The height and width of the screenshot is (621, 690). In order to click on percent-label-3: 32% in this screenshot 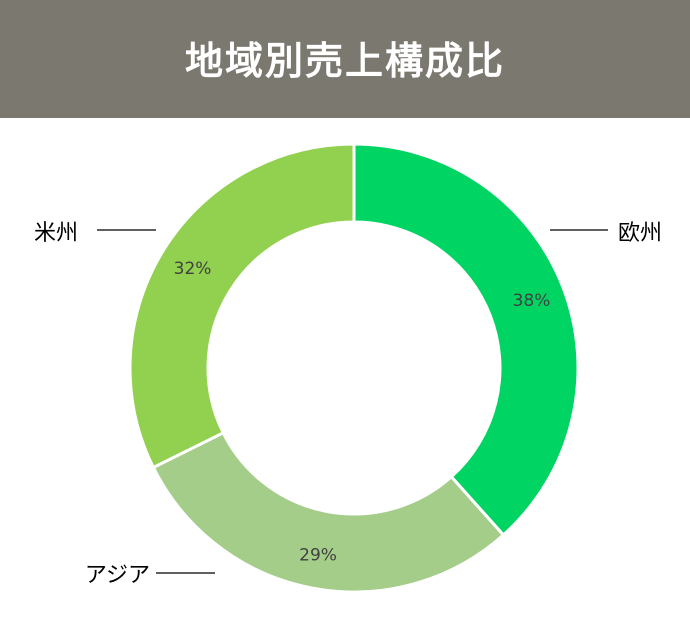, I will do `click(193, 269)`.